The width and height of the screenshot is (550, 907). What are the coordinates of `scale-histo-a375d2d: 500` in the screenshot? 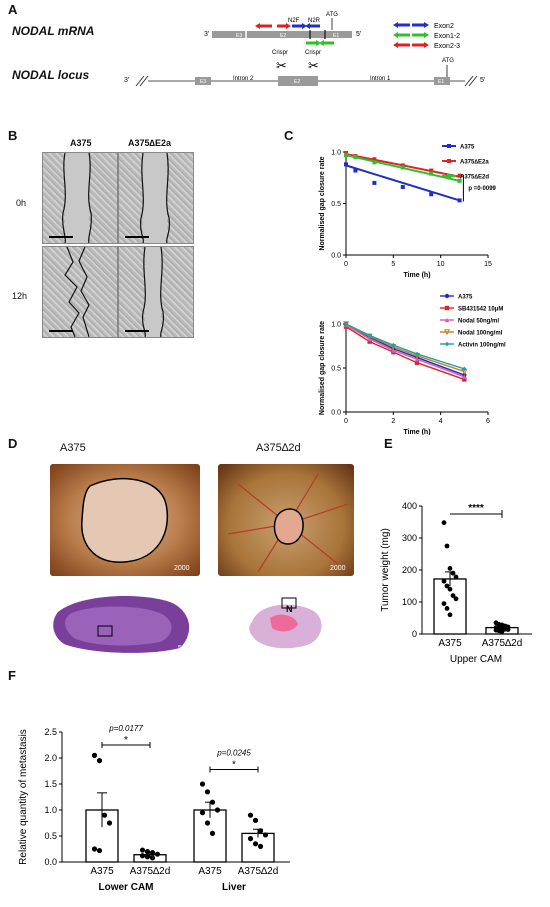 It's located at (338, 648).